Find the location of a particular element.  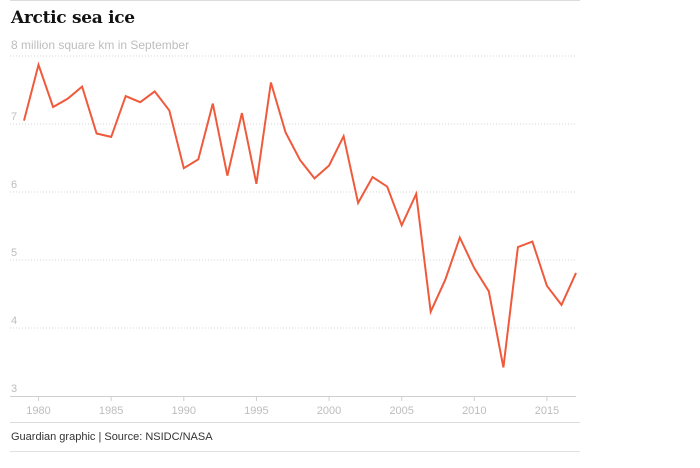

x-tick-label-1990: 1990 is located at coordinates (184, 411).